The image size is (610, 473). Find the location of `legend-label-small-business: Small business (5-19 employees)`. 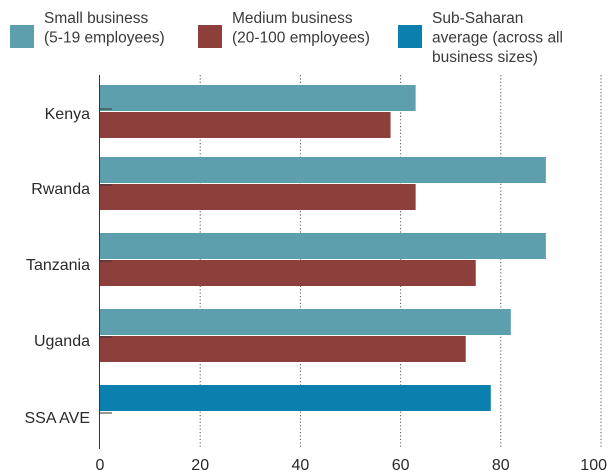

legend-label-small-business: Small business (5-19 employees) is located at coordinates (104, 28).